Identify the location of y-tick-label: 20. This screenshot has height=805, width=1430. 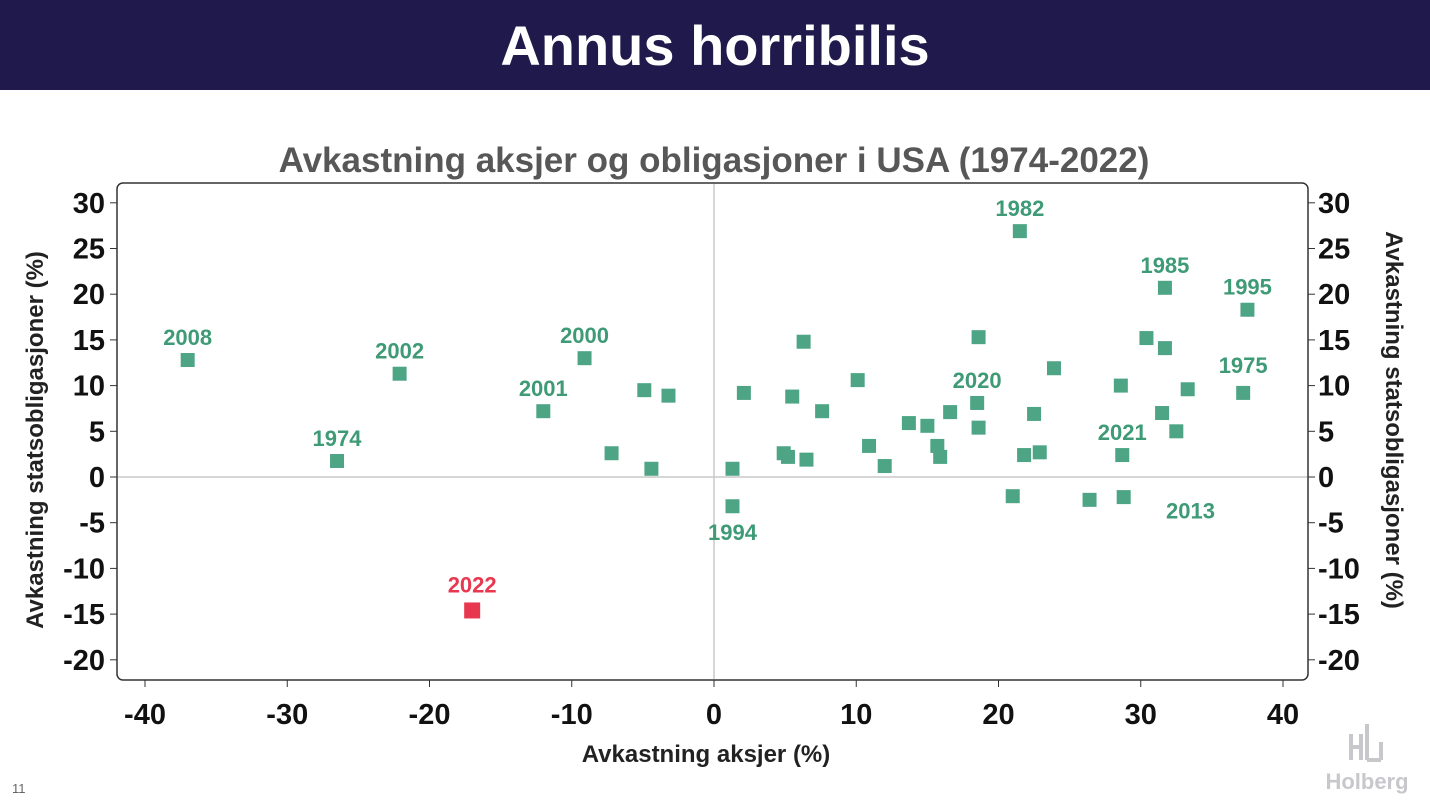
(89, 295).